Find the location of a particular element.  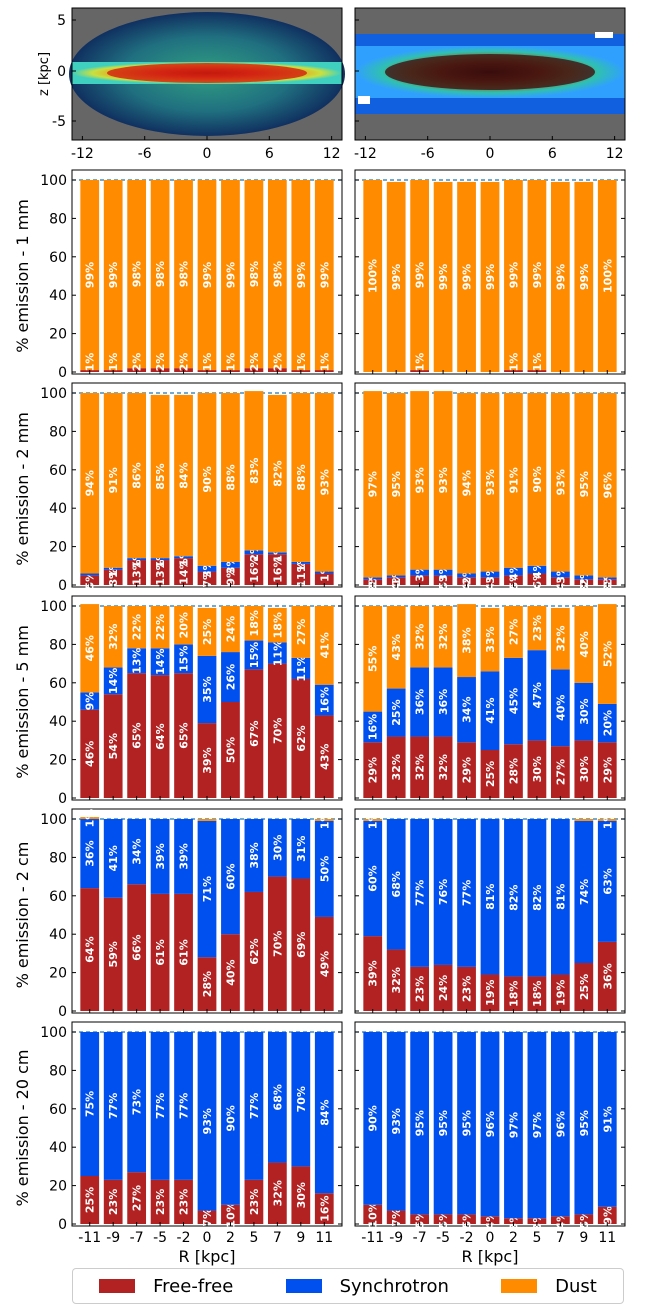

bar-label: 59% is located at coordinates (113, 954).